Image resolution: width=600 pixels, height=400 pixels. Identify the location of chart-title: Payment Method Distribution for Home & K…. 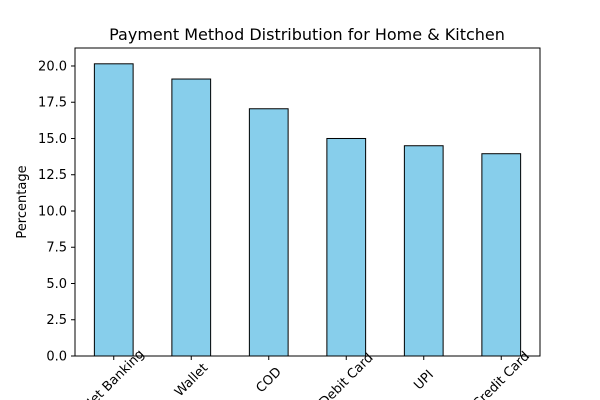
(307, 34).